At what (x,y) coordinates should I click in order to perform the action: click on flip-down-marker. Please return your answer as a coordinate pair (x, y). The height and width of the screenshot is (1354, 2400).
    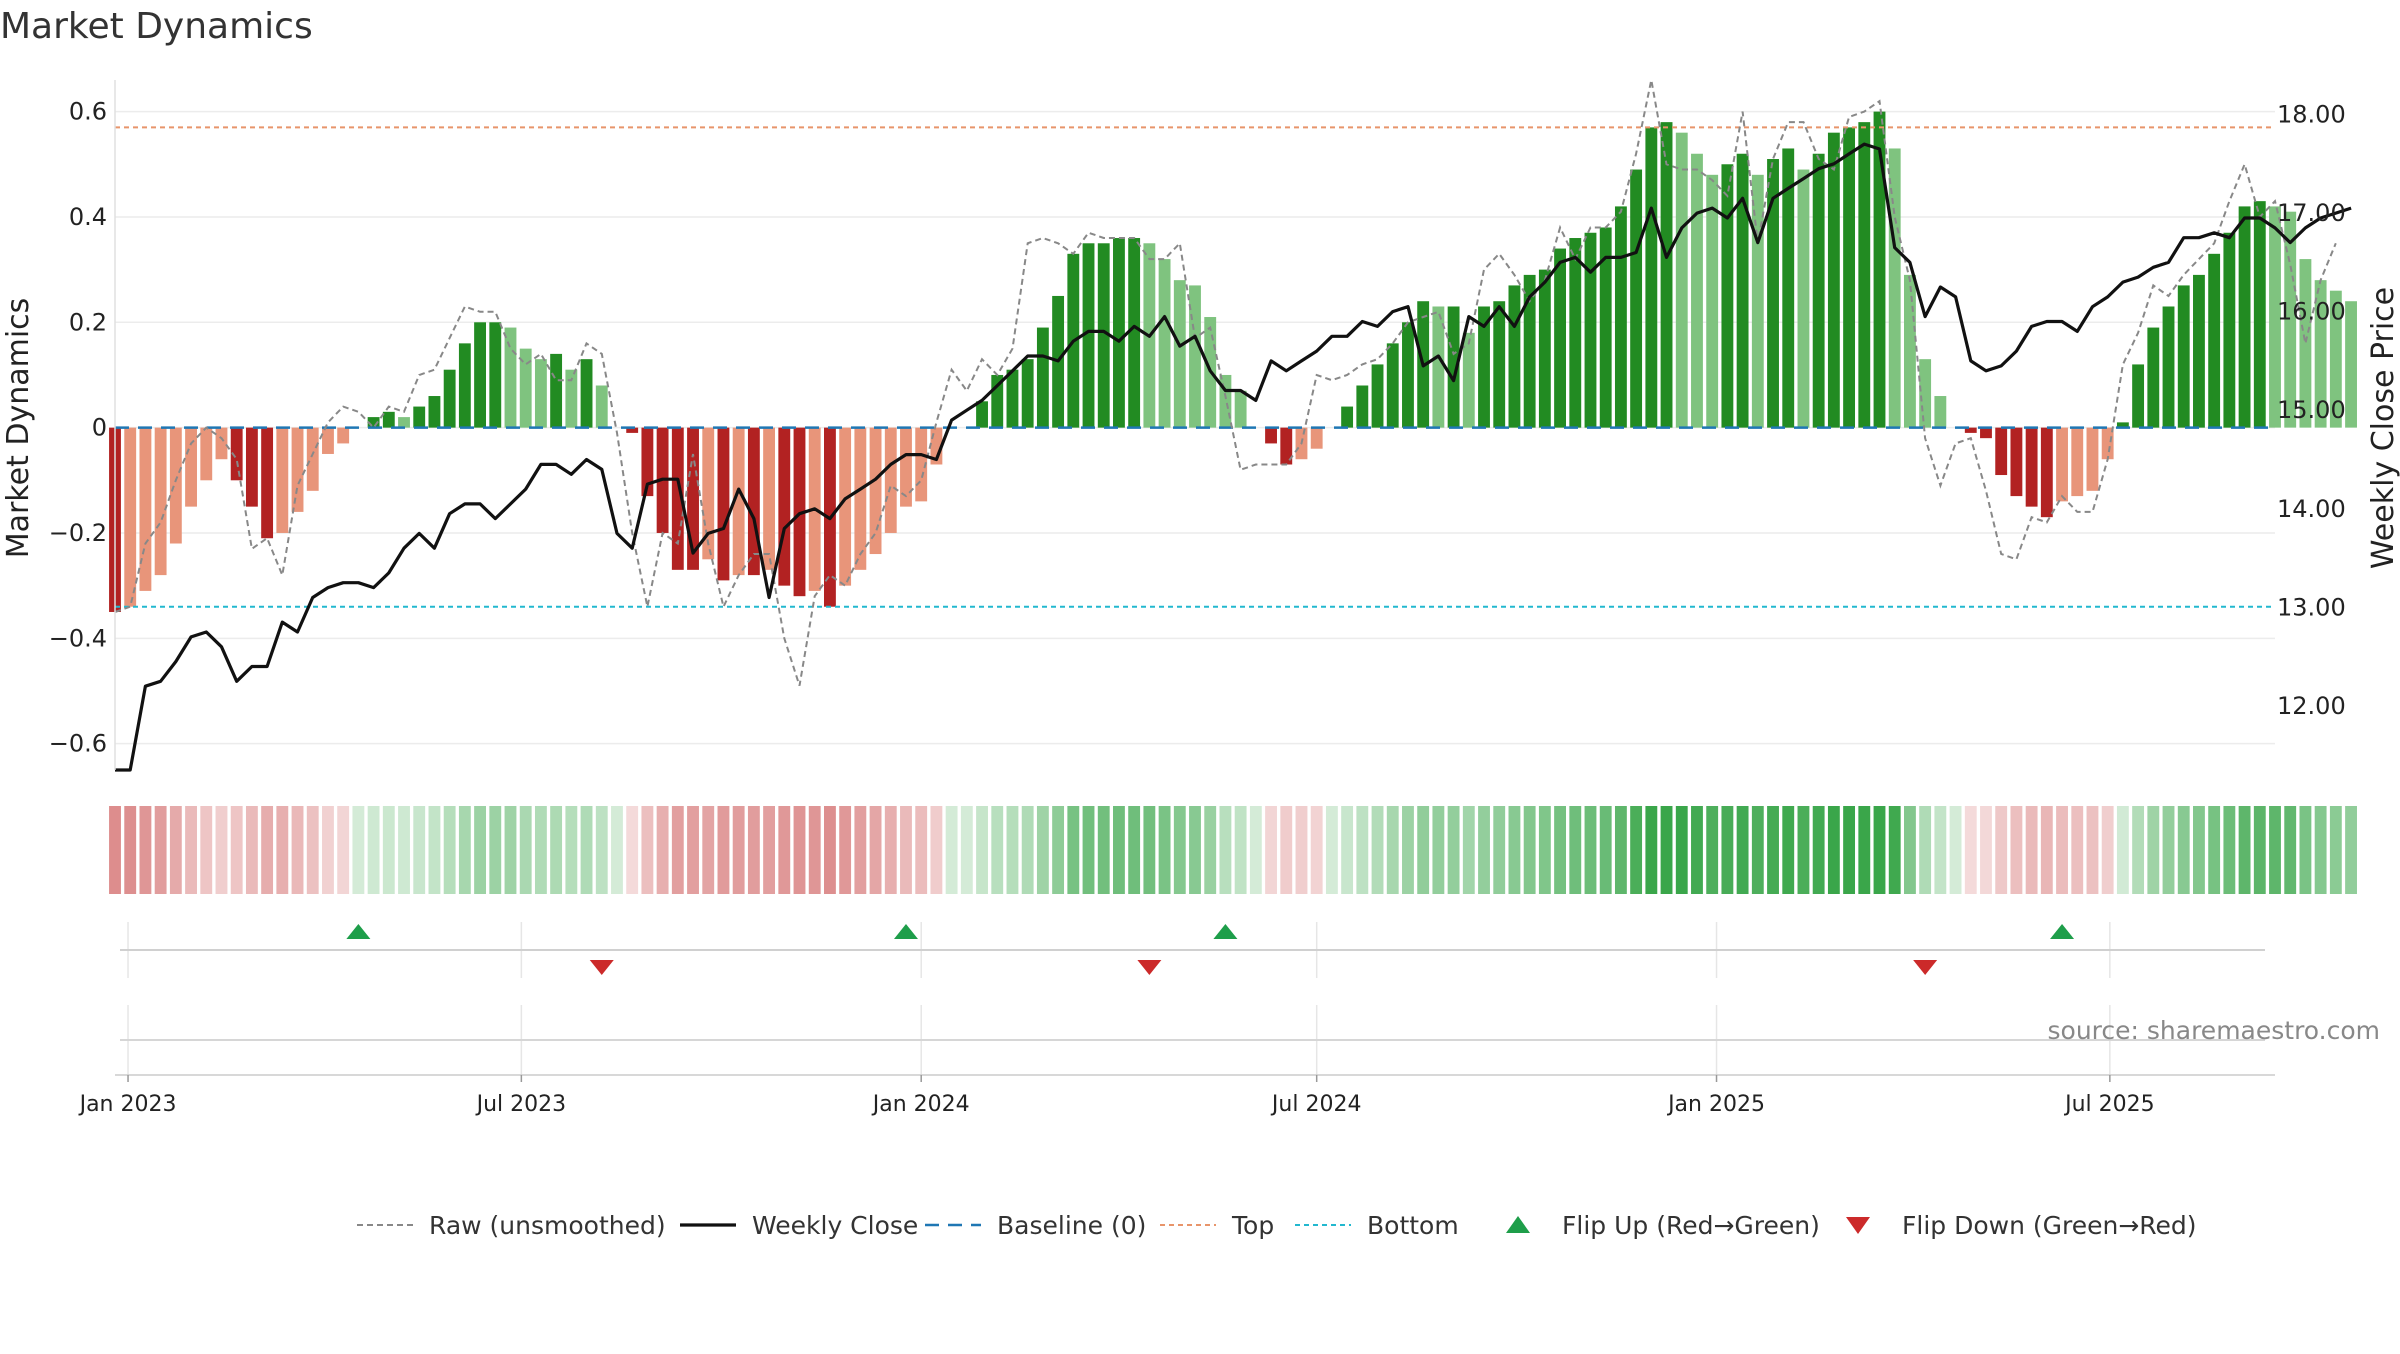
    Looking at the image, I should click on (1149, 967).